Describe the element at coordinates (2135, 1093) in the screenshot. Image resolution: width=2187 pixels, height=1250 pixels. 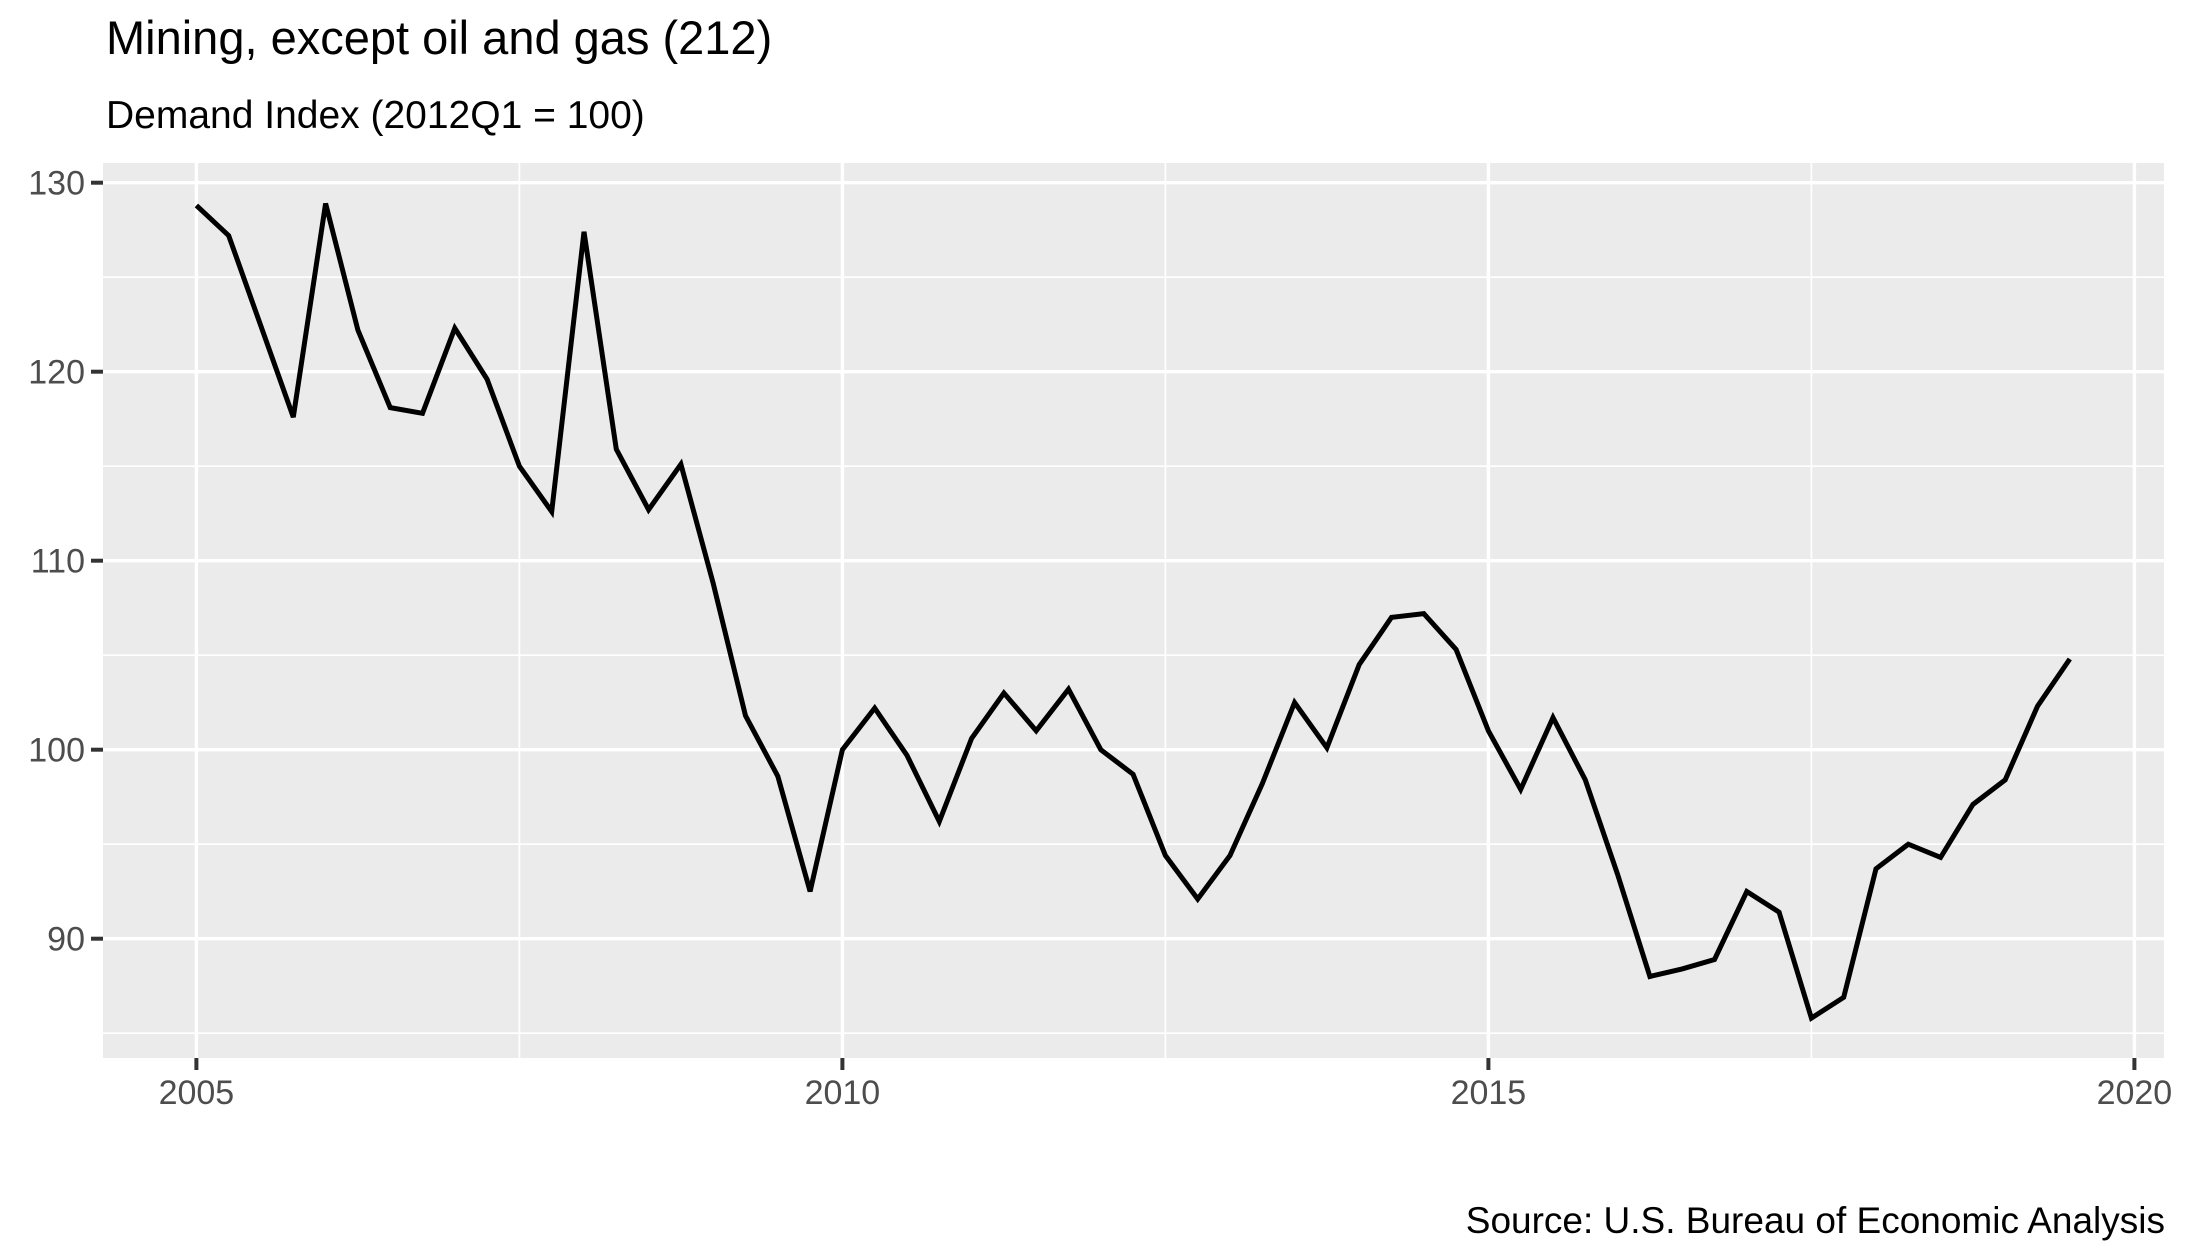
I see `x-axis-label: 2020` at that location.